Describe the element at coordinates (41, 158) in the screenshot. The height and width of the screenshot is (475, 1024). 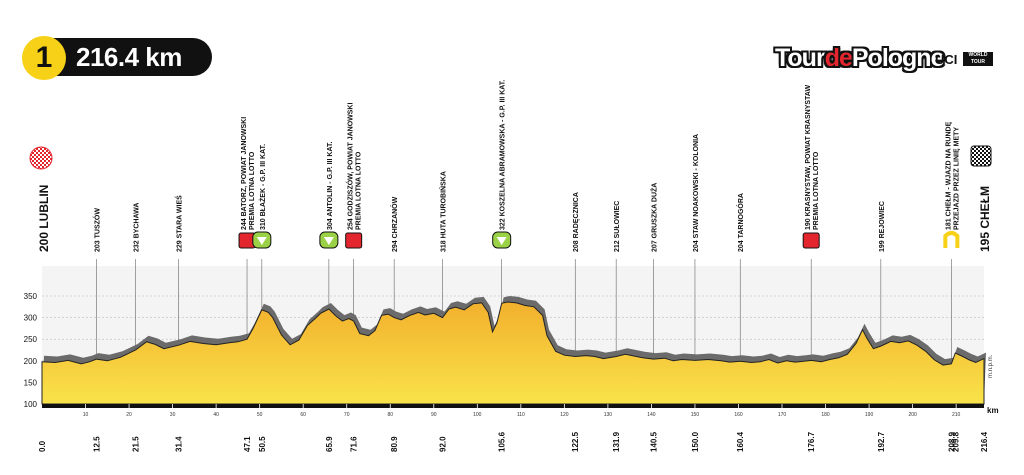
I see `start-icon` at that location.